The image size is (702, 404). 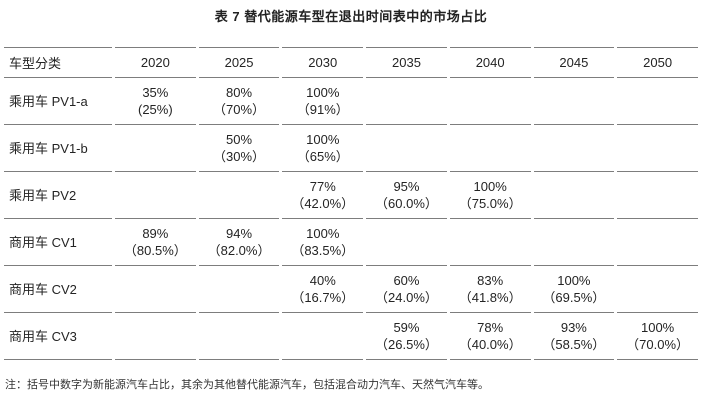 I want to click on row-label: 乘用车 PV2, so click(x=58, y=195).